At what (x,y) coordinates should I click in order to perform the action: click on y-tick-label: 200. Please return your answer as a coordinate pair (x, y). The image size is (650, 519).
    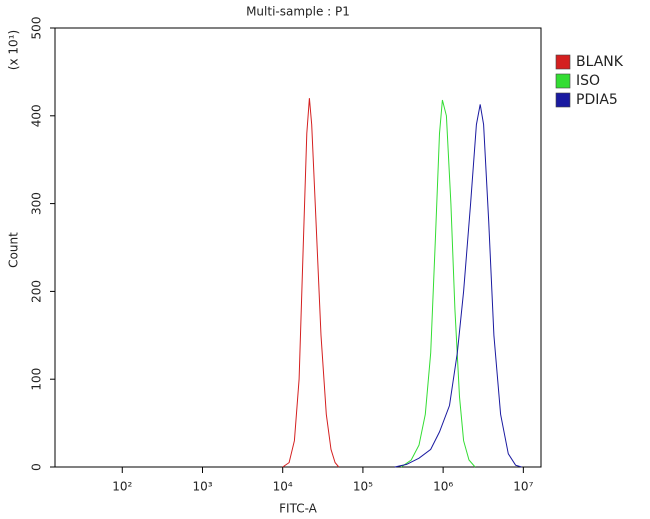
    Looking at the image, I should click on (37, 291).